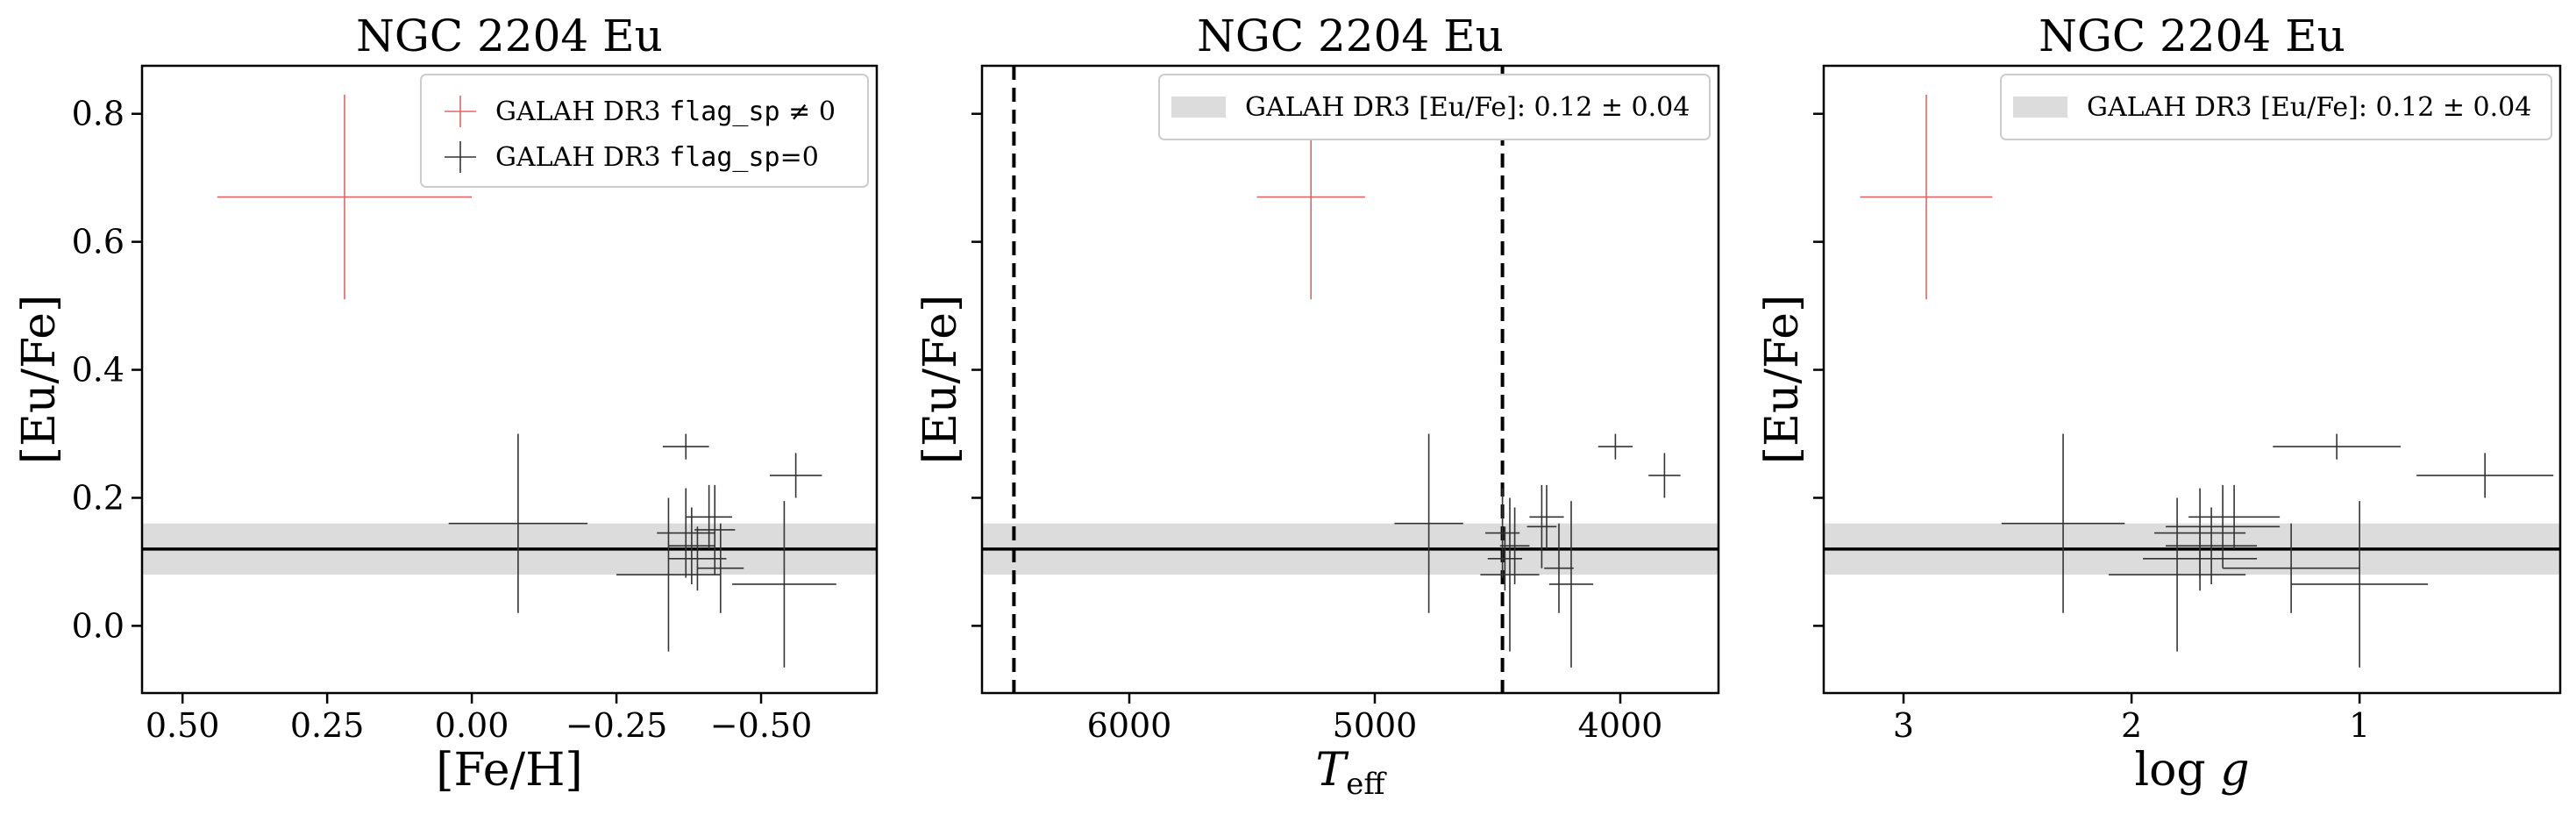 The width and height of the screenshot is (2576, 822). I want to click on x-tick-label: −0.50, so click(761, 726).